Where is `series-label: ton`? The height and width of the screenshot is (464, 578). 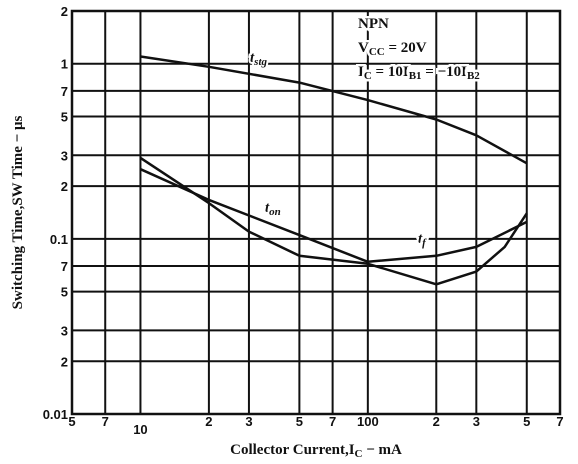 series-label: ton is located at coordinates (273, 209).